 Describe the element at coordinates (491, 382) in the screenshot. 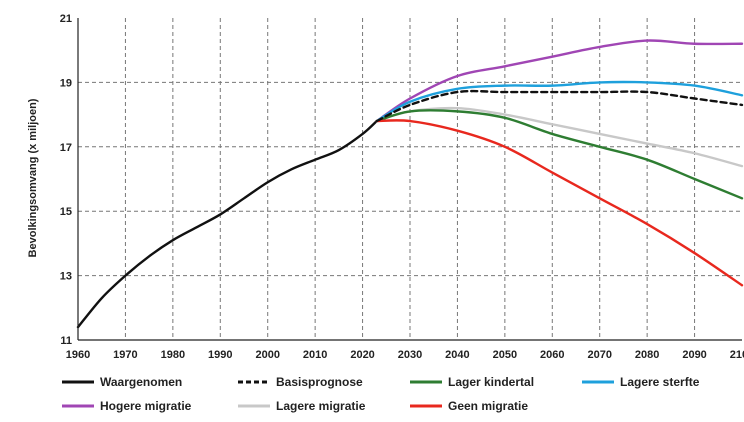

I see `legend-label: Lager kindertal` at that location.